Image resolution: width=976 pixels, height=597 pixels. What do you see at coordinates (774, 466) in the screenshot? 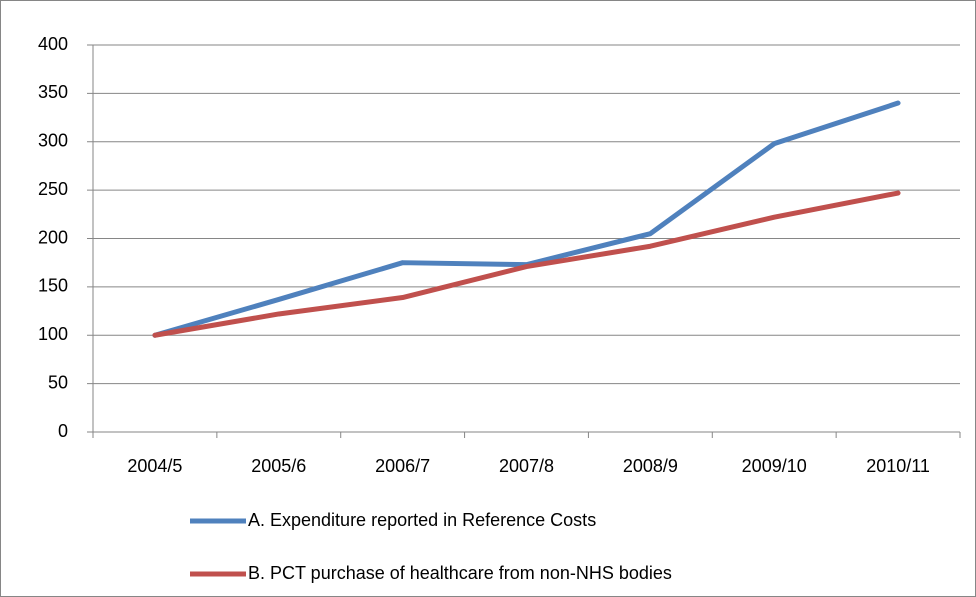
I see `x-tick-label: 2009/10` at bounding box center [774, 466].